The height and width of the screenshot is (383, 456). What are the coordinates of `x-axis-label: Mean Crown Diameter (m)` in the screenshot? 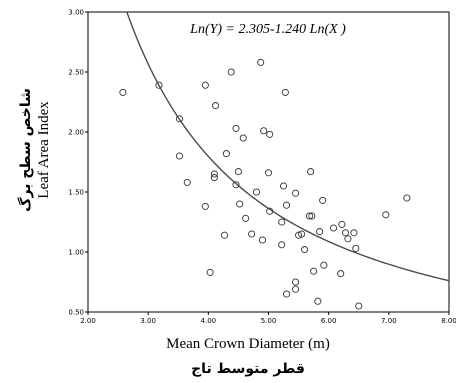 It's located at (248, 344).